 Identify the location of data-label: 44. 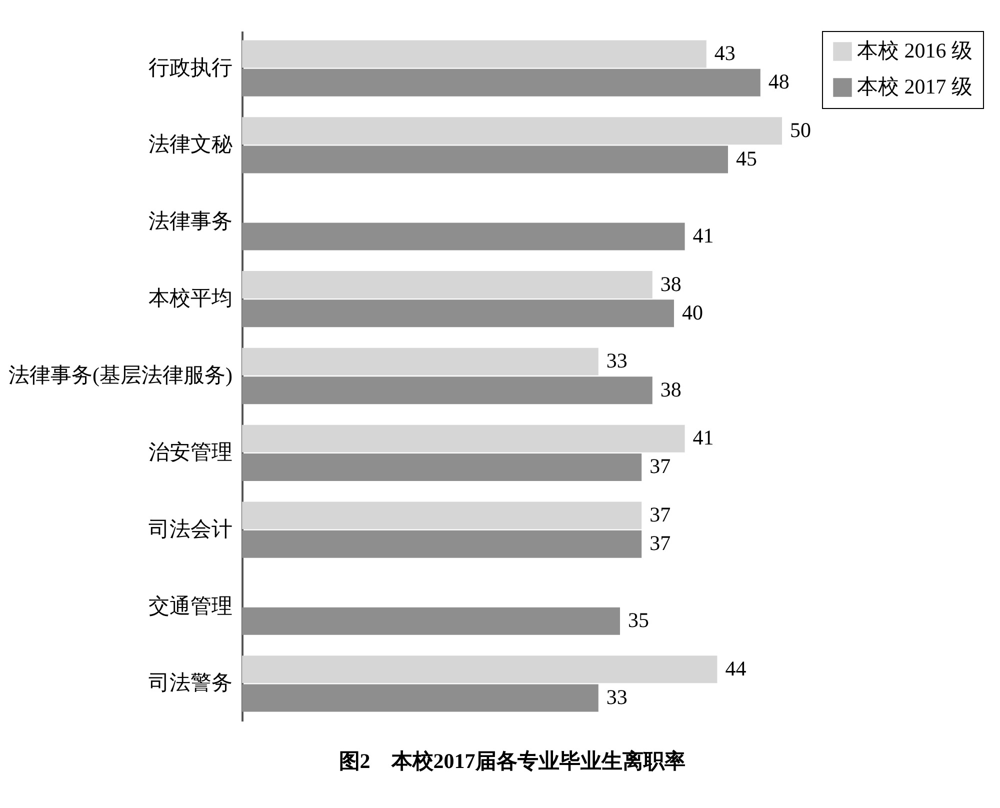
(736, 668).